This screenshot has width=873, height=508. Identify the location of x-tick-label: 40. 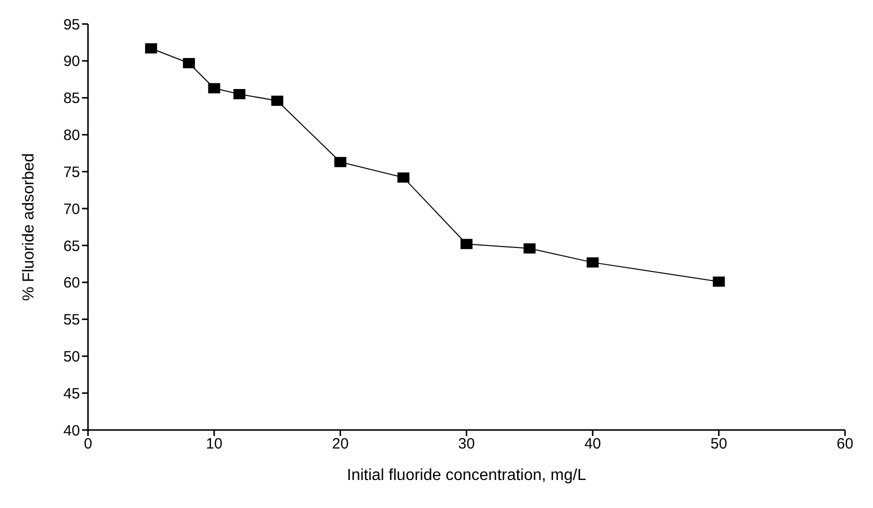
(593, 444).